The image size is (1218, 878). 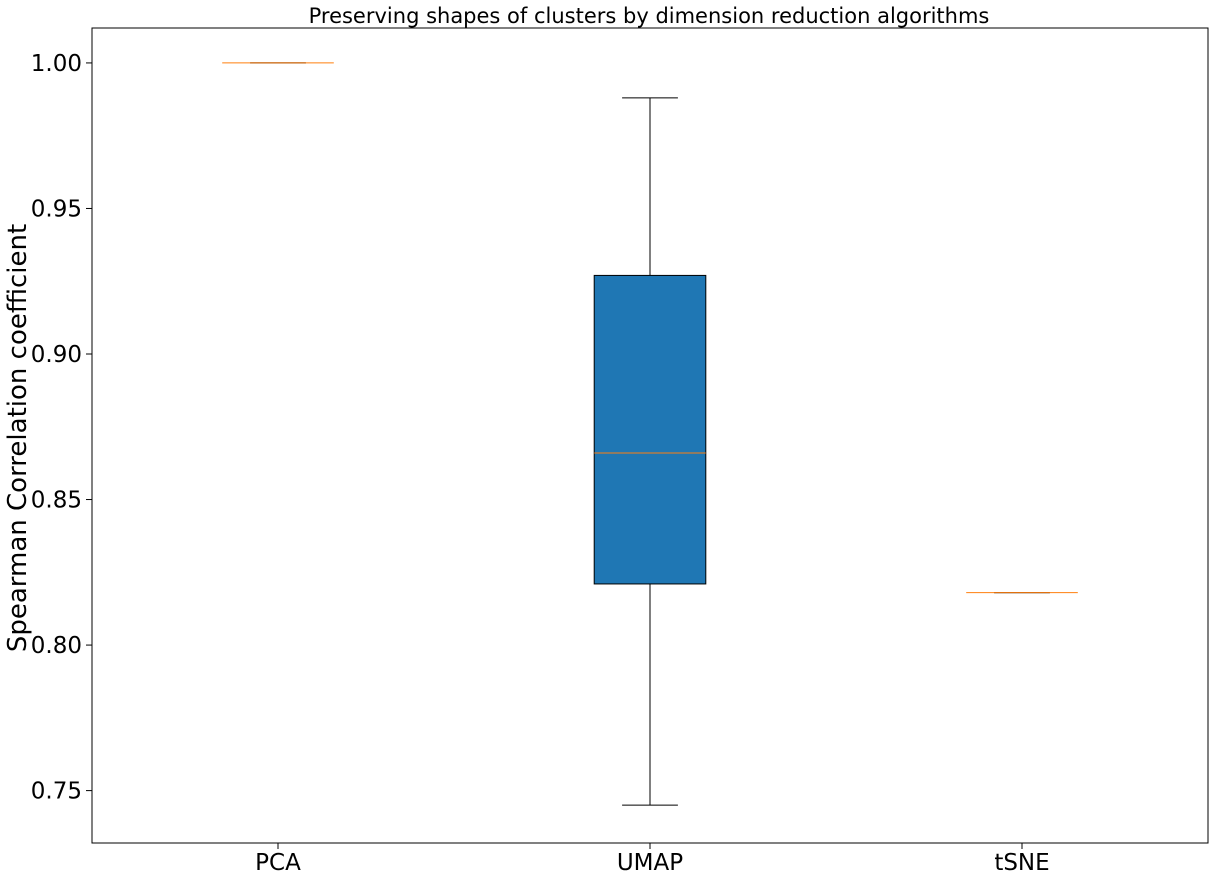 I want to click on x-tick-label: UMAP, so click(x=650, y=863).